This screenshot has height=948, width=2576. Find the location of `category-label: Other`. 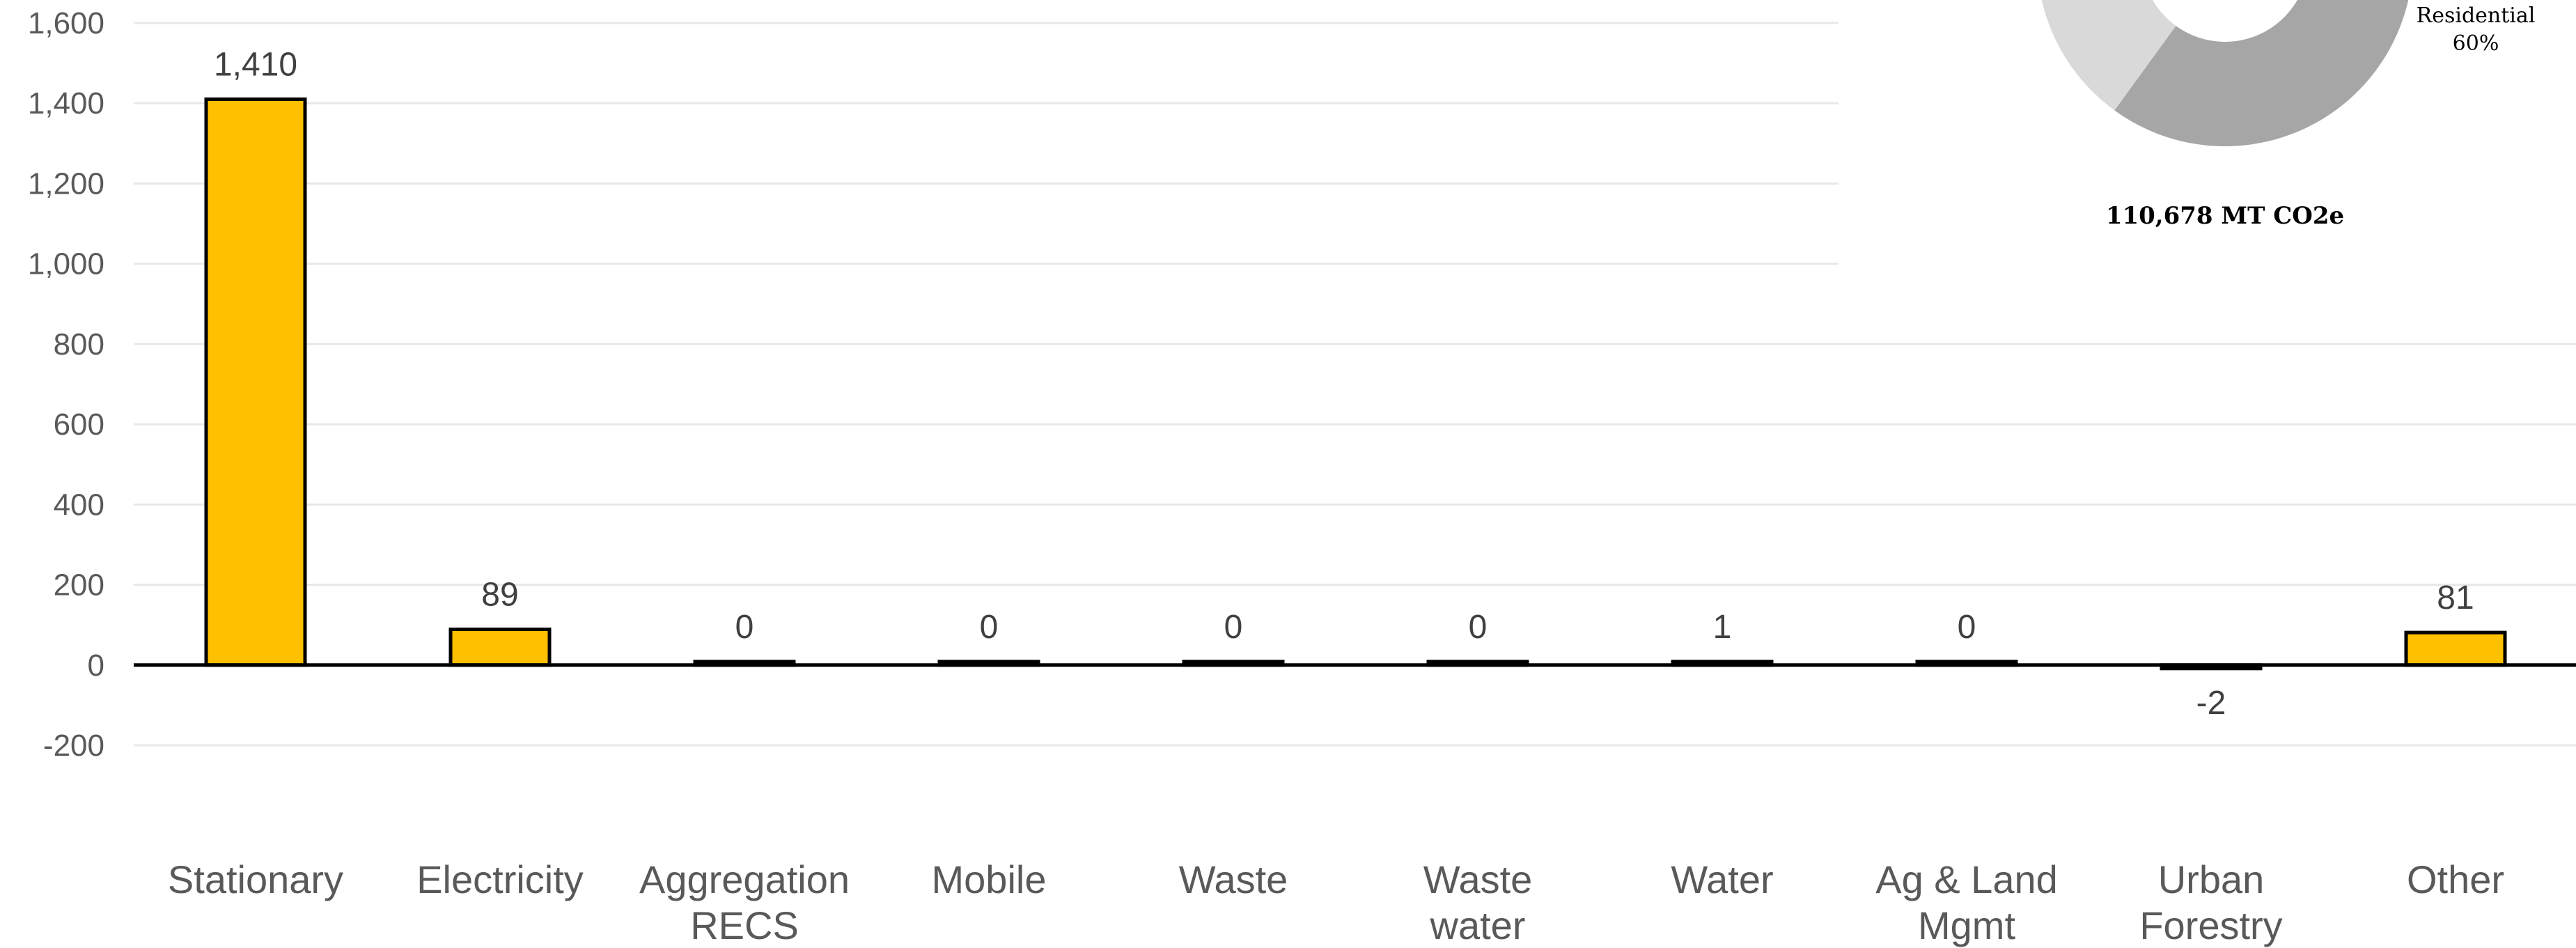

category-label: Other is located at coordinates (2455, 879).